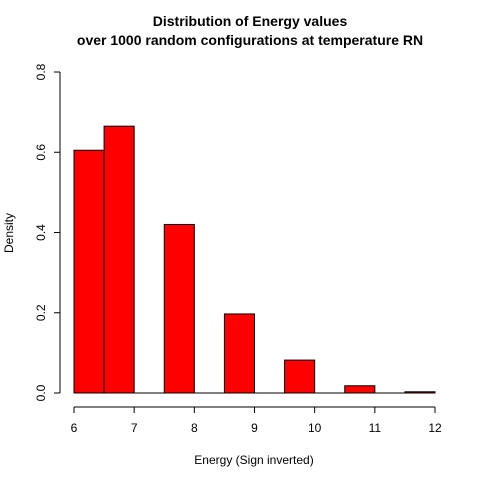 The height and width of the screenshot is (480, 480). I want to click on y-tick-label: 0.6, so click(41, 152).